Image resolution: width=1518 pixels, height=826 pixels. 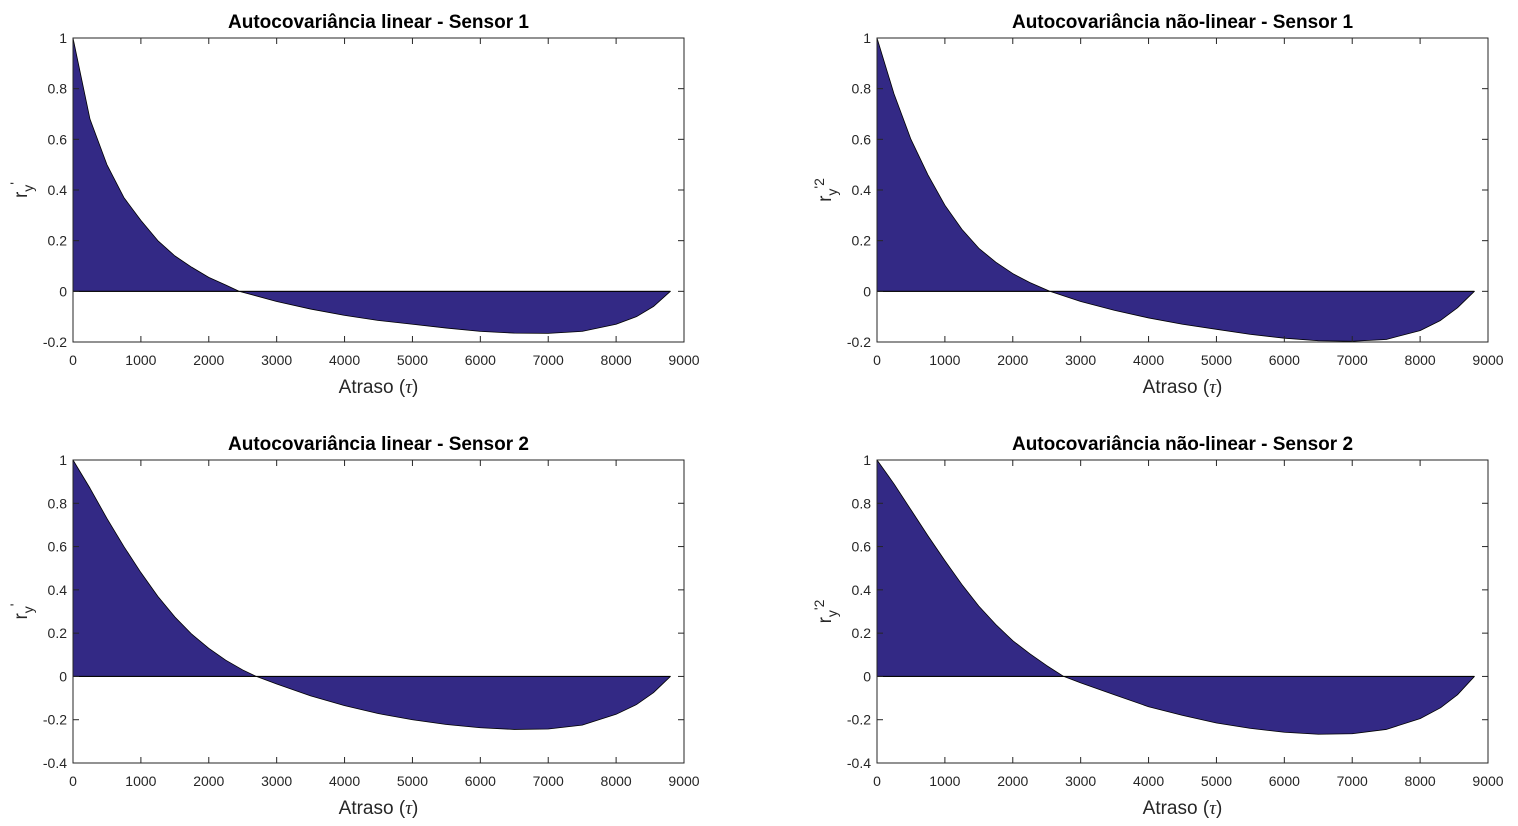 What do you see at coordinates (378, 22) in the screenshot?
I see `chart-title: Autocovariância linear - Sensor 1` at bounding box center [378, 22].